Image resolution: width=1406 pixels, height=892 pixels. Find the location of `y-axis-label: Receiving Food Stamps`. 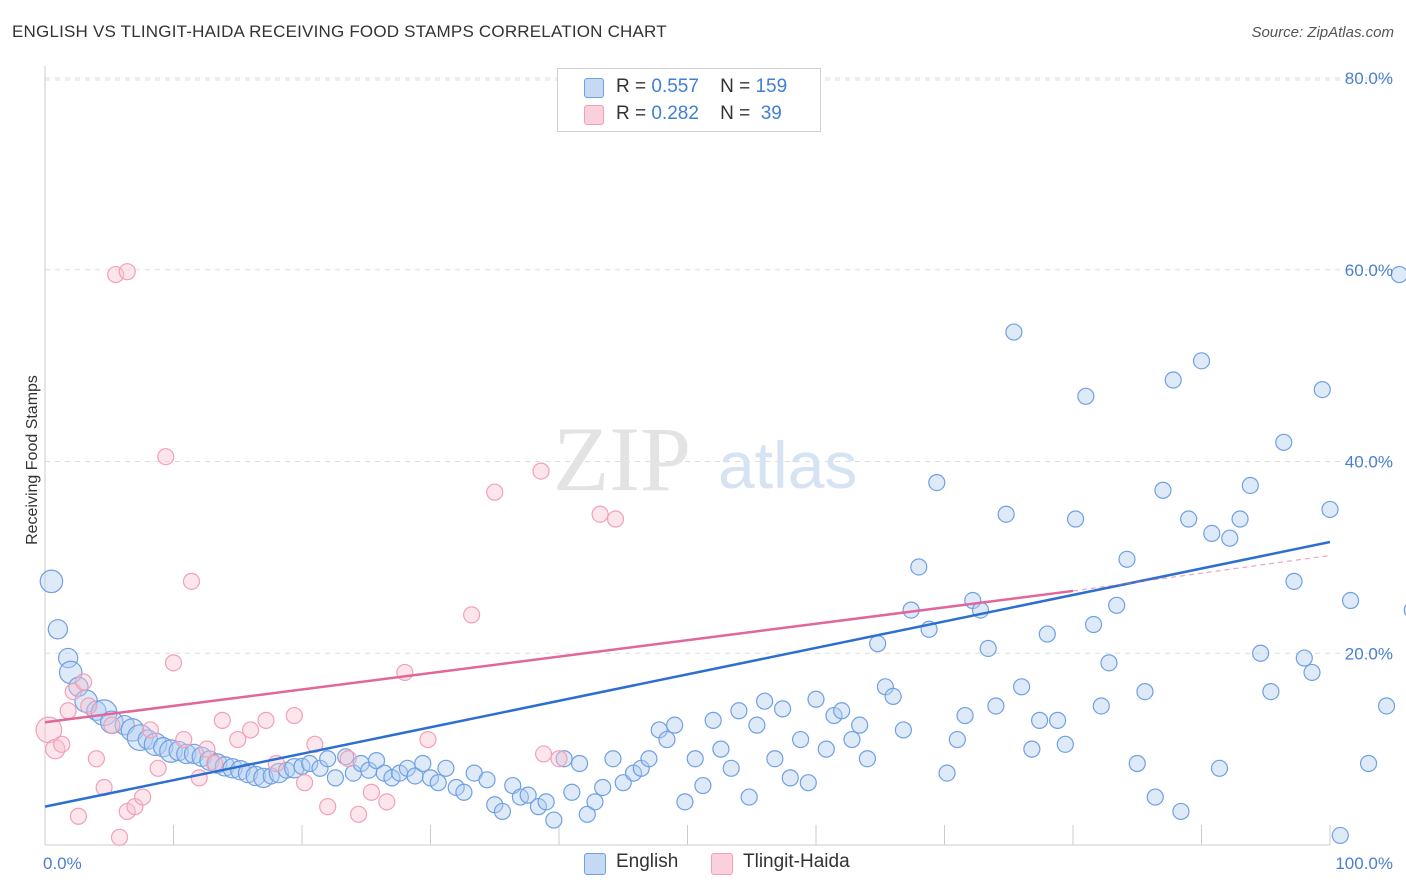

y-axis-label: Receiving Food Stamps is located at coordinates (32, 460).